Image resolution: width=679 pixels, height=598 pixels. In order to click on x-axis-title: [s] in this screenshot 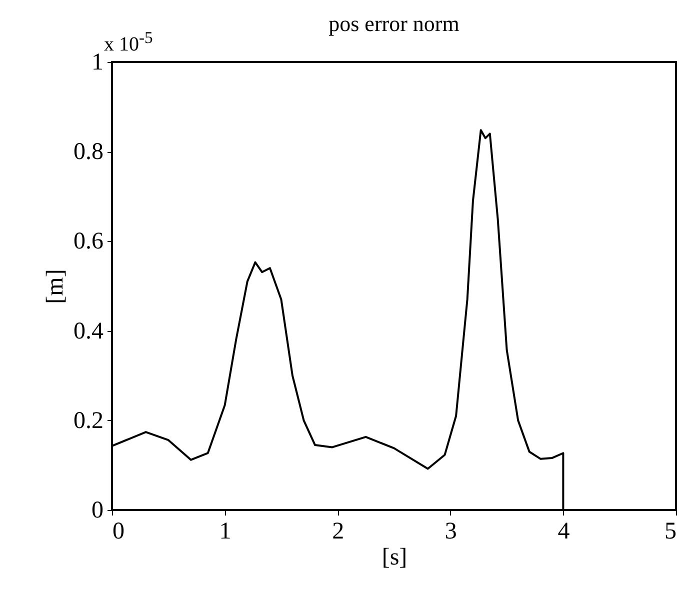, I will do `click(395, 557)`.